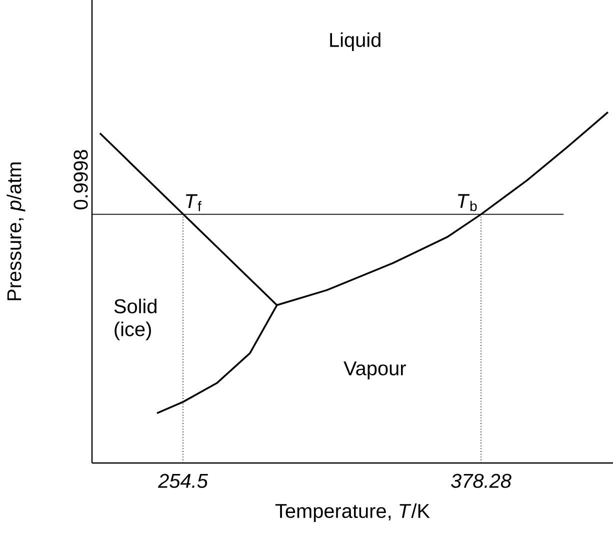 The height and width of the screenshot is (552, 613). Describe the element at coordinates (352, 512) in the screenshot. I see `x-axis-title: Temperature, T/K` at that location.